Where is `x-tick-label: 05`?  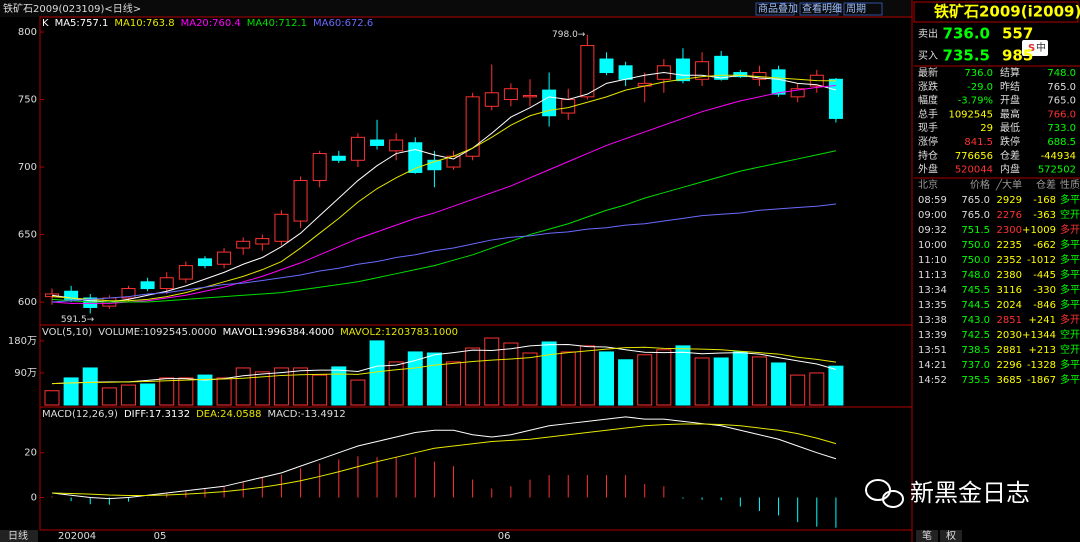 x-tick-label: 05 is located at coordinates (160, 536).